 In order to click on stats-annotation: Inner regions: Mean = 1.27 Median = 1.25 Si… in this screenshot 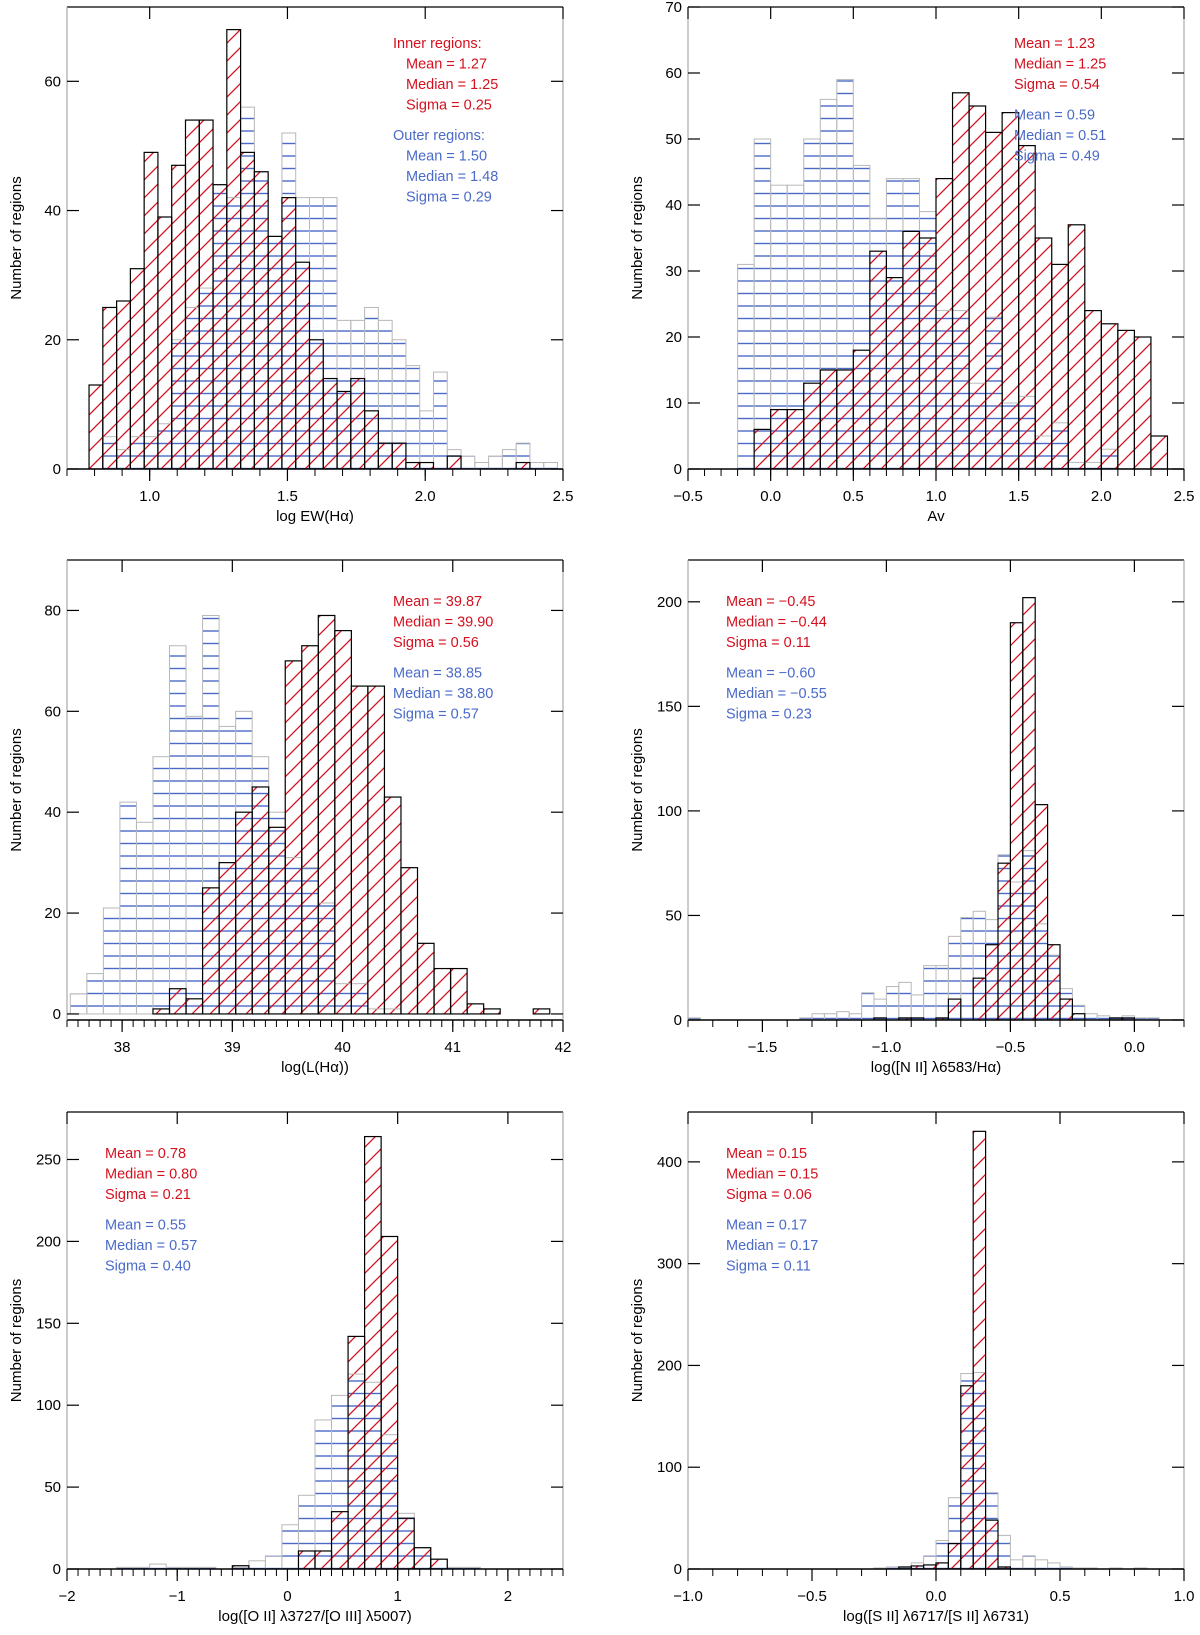, I will do `click(445, 121)`.